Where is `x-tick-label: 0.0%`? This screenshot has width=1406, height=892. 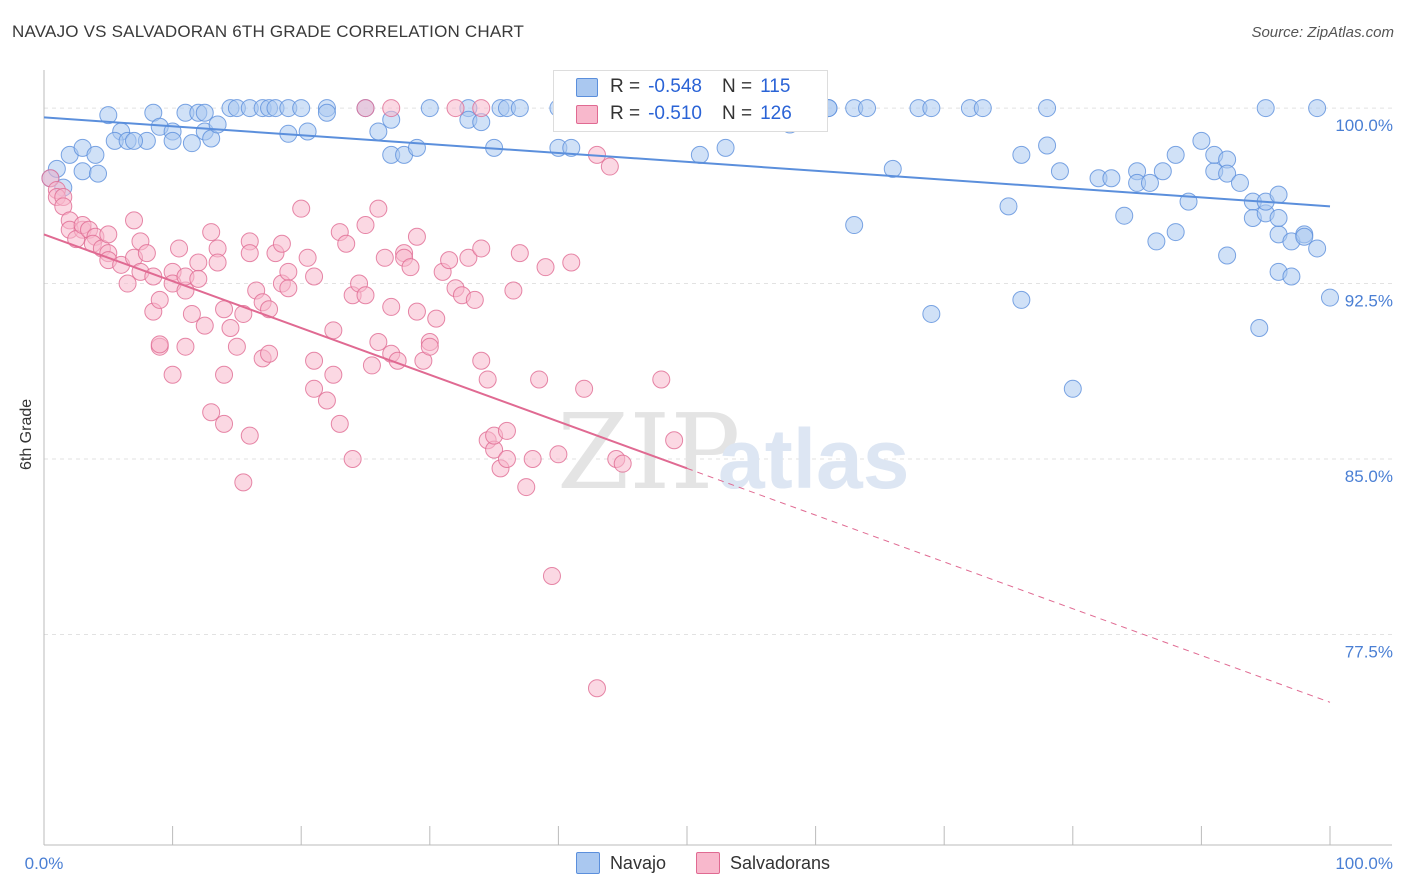 x-tick-label: 0.0% is located at coordinates (44, 863).